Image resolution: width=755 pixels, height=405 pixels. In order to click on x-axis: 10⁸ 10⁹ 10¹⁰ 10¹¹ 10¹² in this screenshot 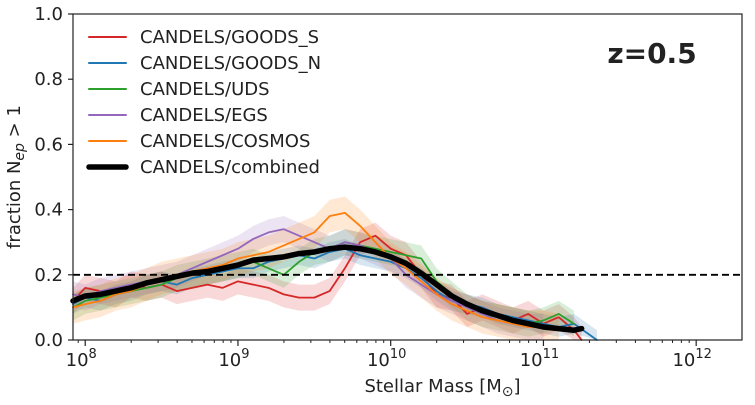, I will do `click(389, 355)`.